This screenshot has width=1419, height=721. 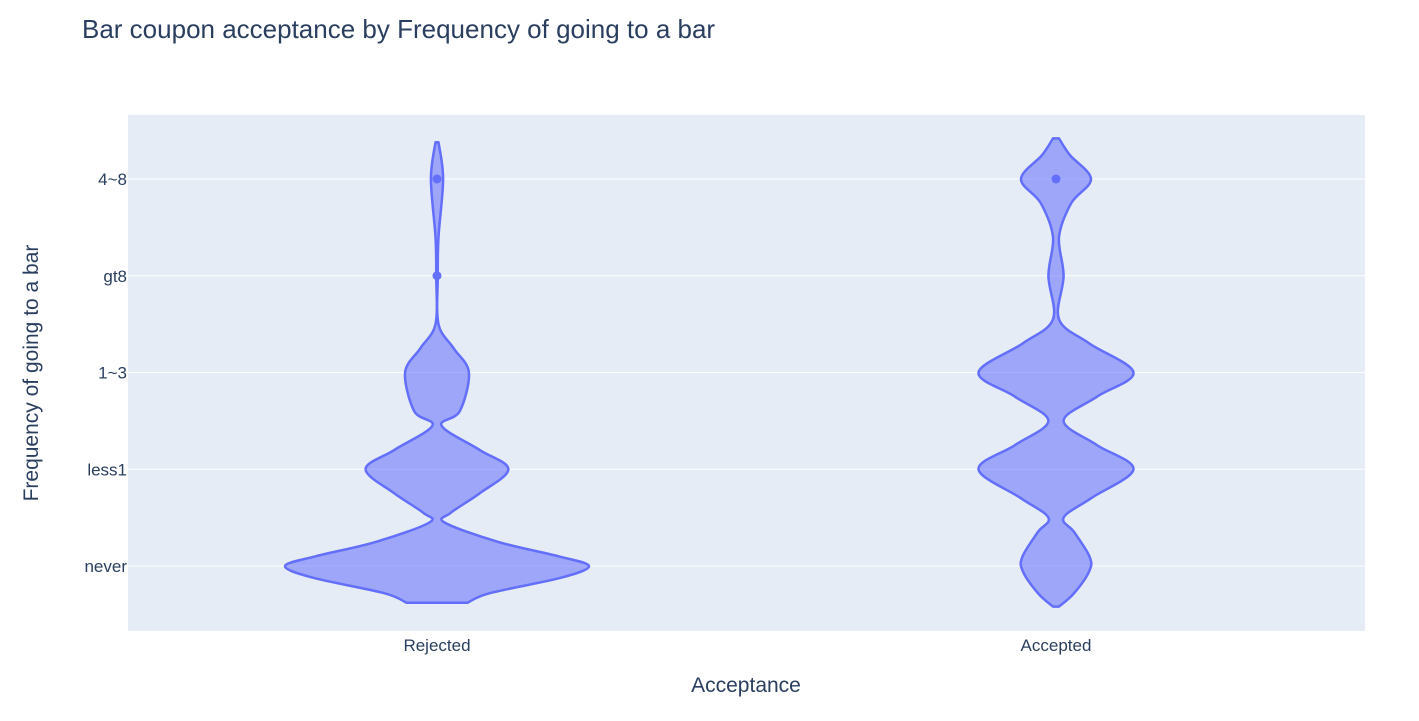 I want to click on y-tick-label: gt8, so click(x=115, y=276).